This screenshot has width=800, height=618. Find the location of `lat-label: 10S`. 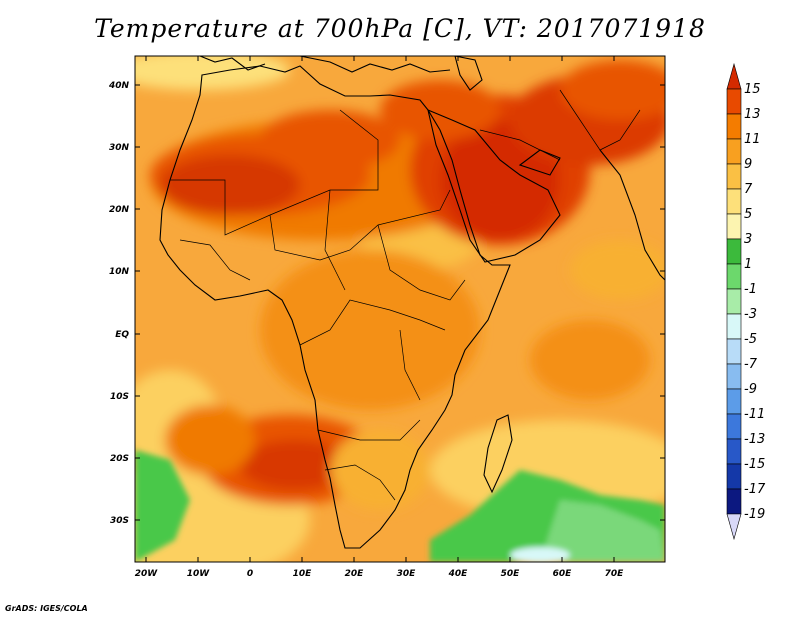

lat-label: 10S is located at coordinates (119, 397).